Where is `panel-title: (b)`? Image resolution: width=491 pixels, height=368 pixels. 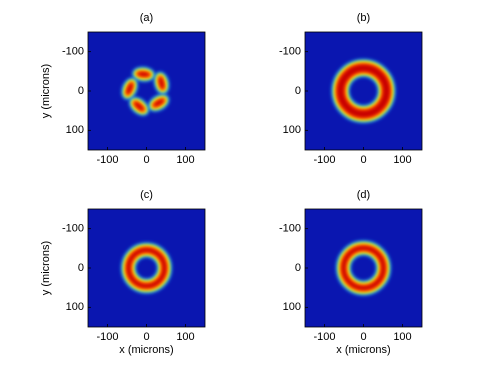 panel-title: (b) is located at coordinates (363, 18).